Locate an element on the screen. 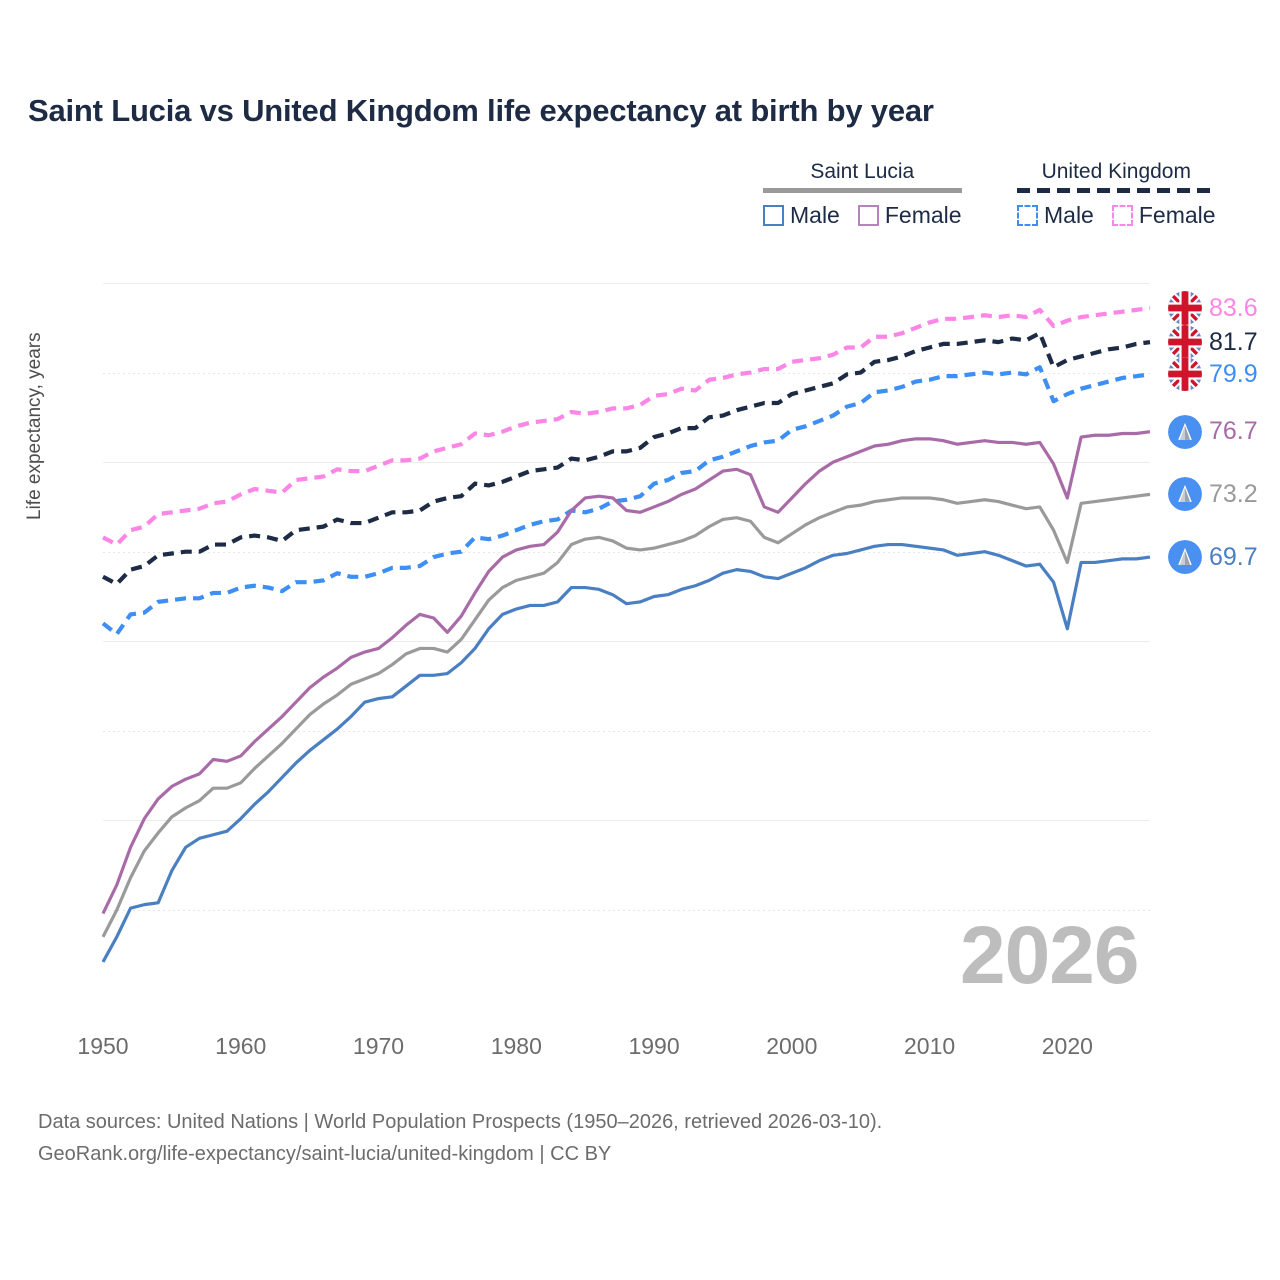 The image size is (1280, 1280). end-marker-value: 69.7 is located at coordinates (1233, 556).